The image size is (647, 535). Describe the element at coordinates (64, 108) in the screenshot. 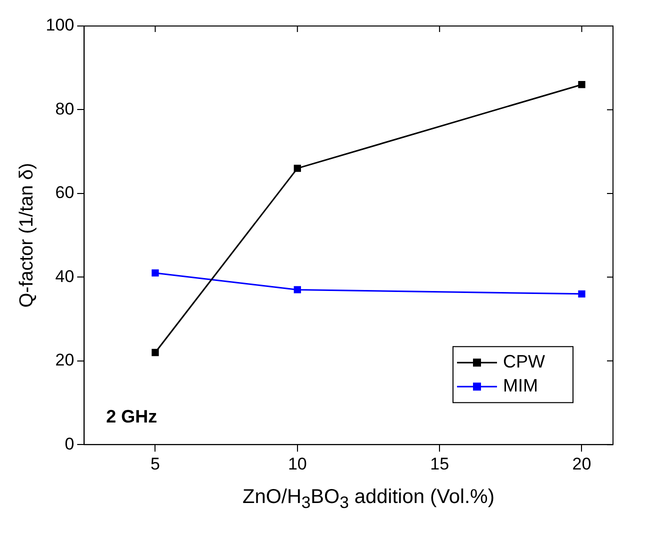

I see `y-tick-label: 80` at that location.